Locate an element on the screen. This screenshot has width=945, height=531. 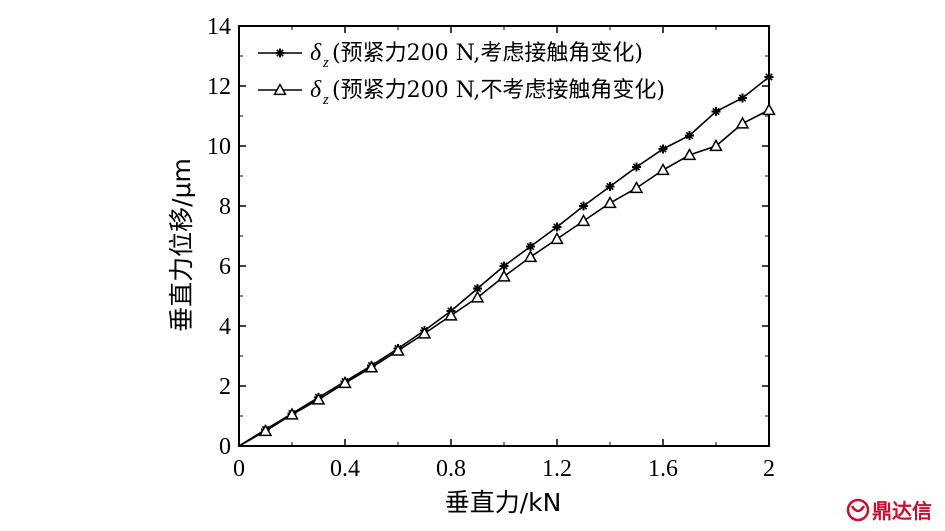
legend-item-1: δ z (预紧力200 N,考虑接触角变化) is located at coordinates (450, 55).